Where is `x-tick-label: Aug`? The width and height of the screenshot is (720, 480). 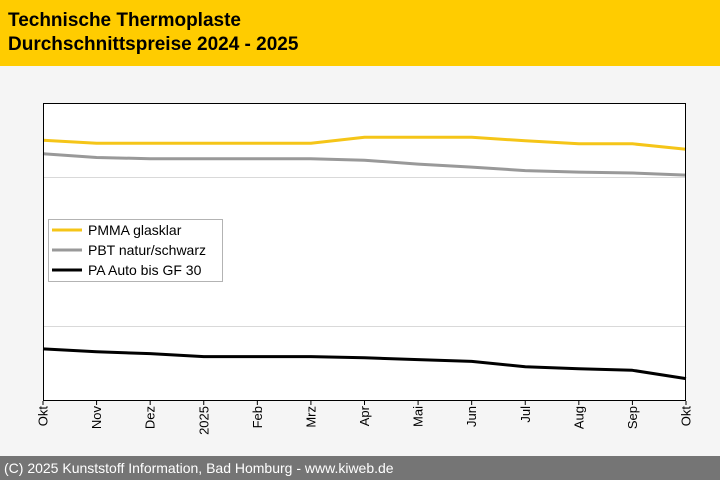 x-tick-label: Aug is located at coordinates (578, 417).